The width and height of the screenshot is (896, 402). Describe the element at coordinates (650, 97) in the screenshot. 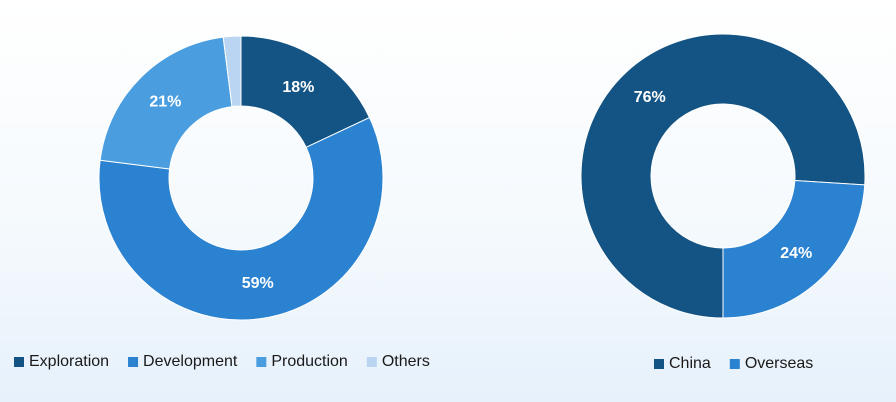

I see `data-label: 76%` at that location.